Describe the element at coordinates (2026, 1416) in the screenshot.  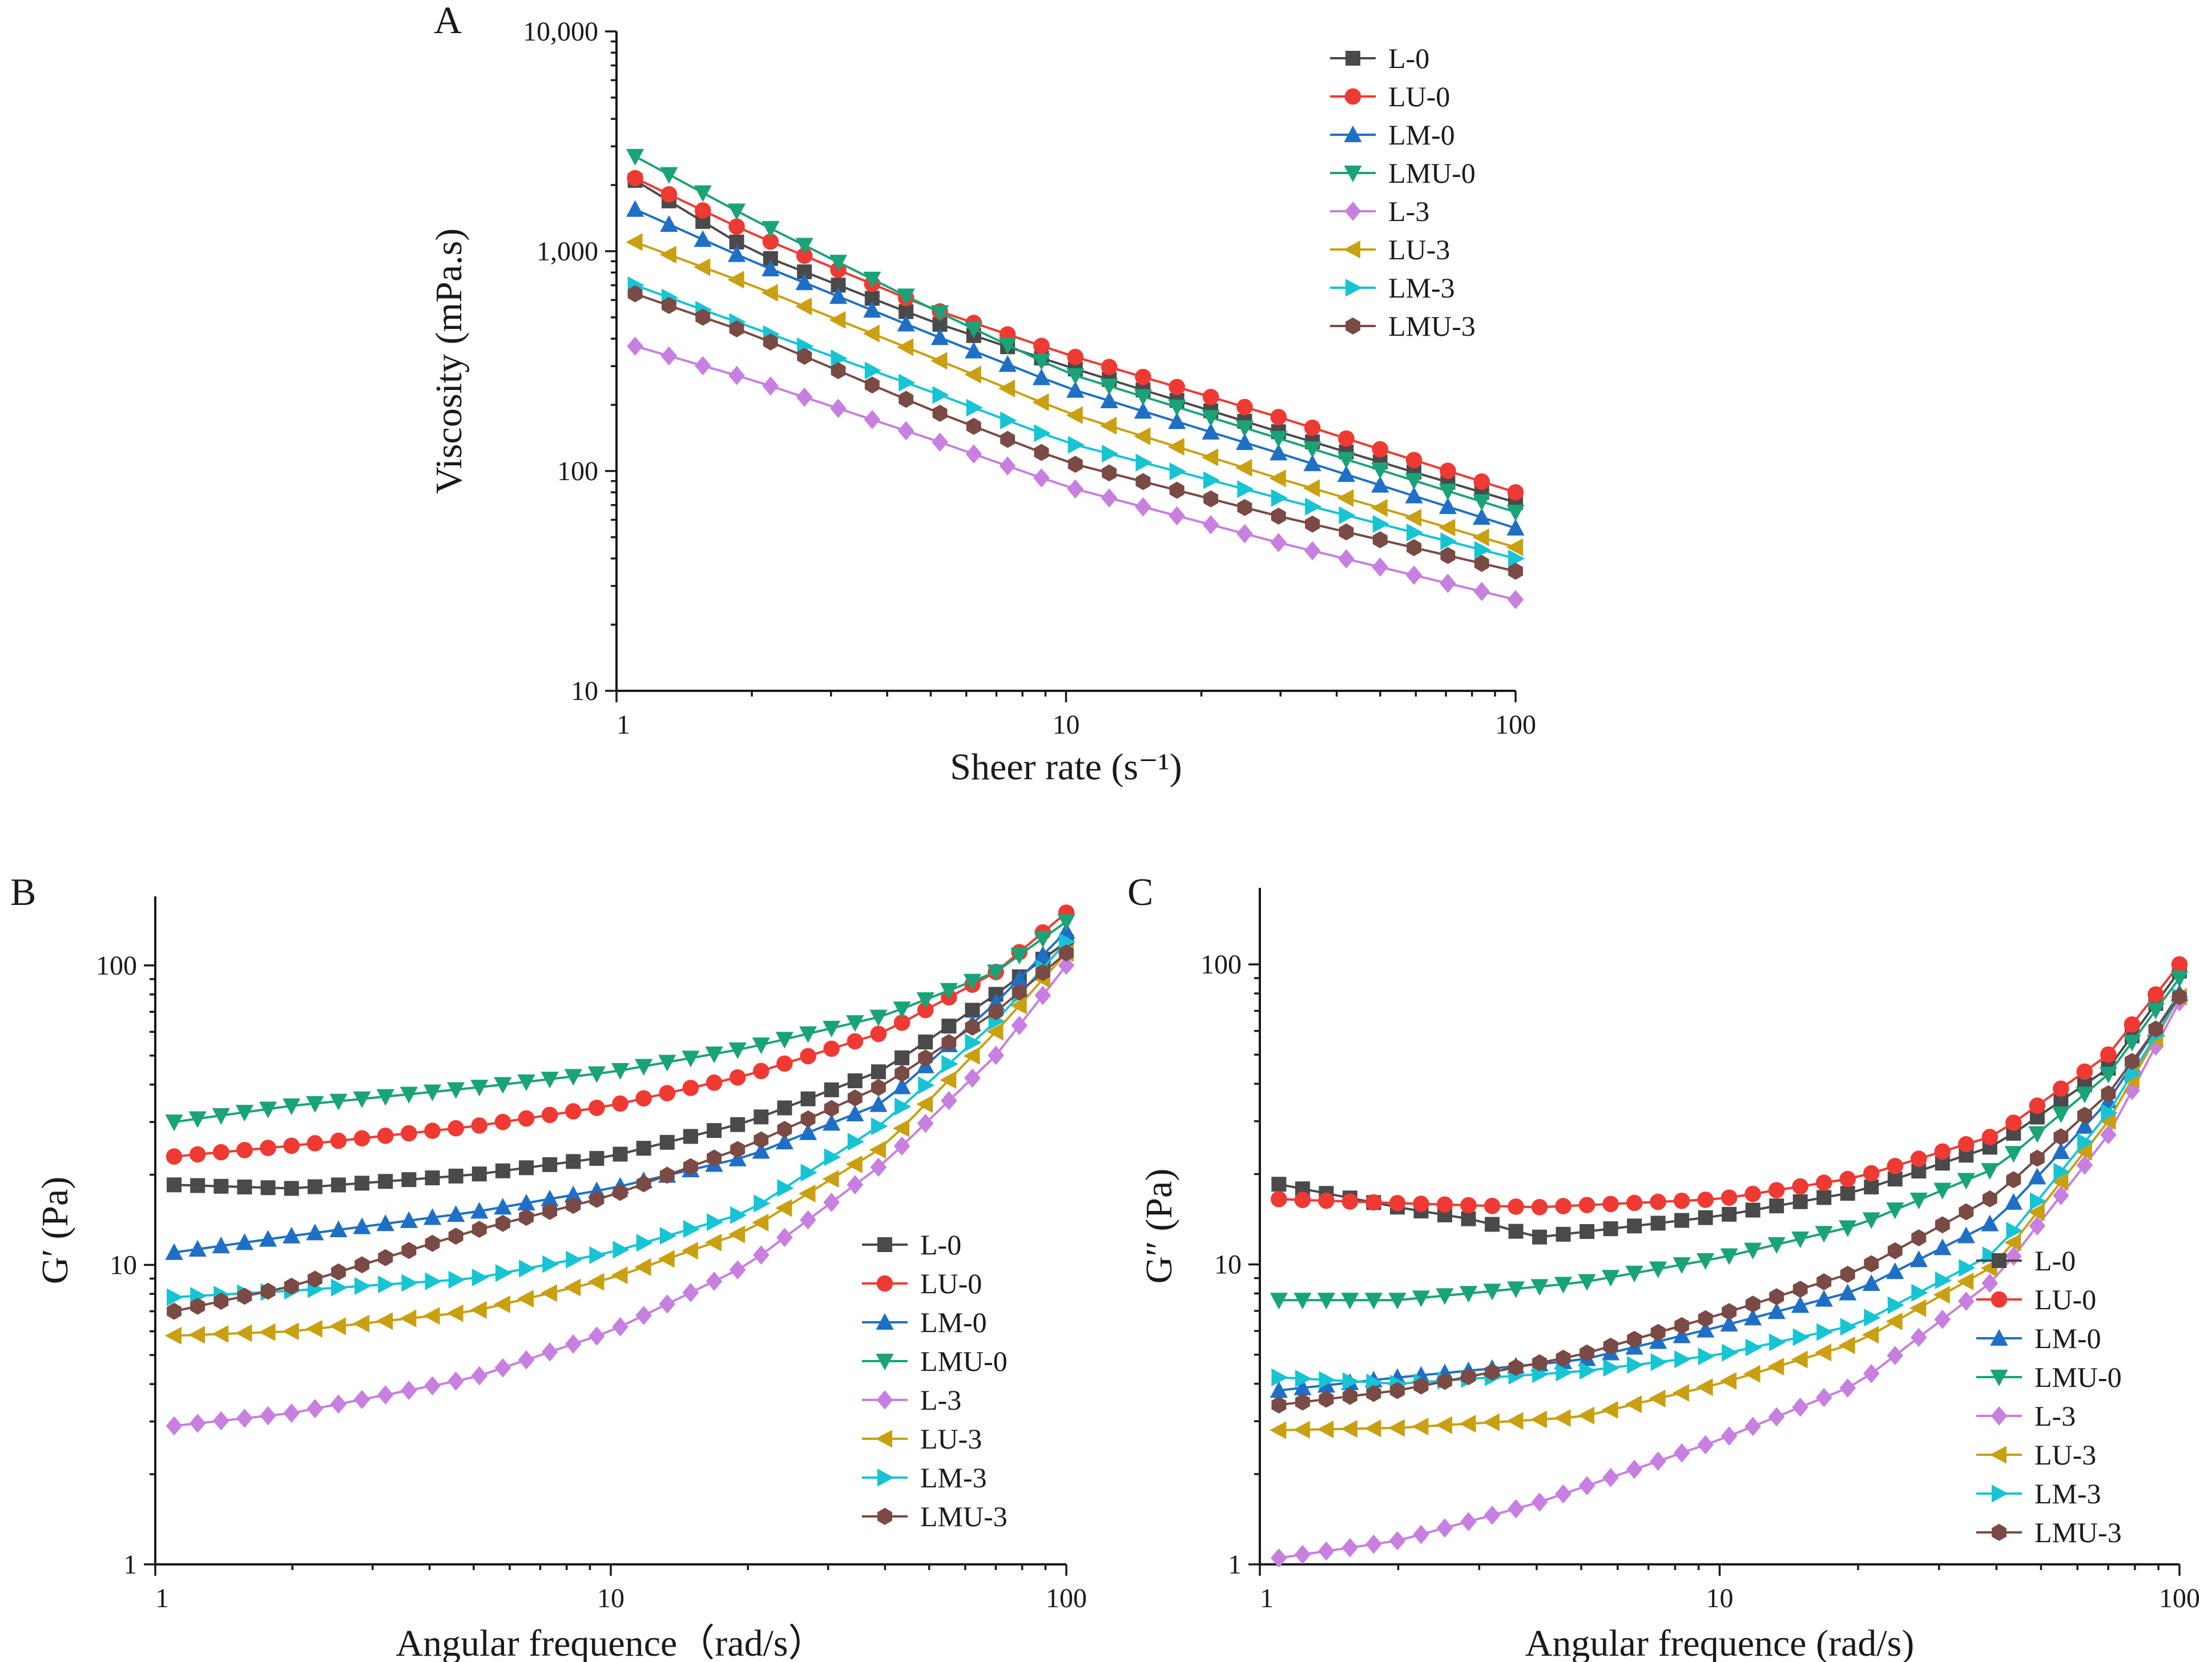
I see `panel-c-legend-item-l-3: L-3` at that location.